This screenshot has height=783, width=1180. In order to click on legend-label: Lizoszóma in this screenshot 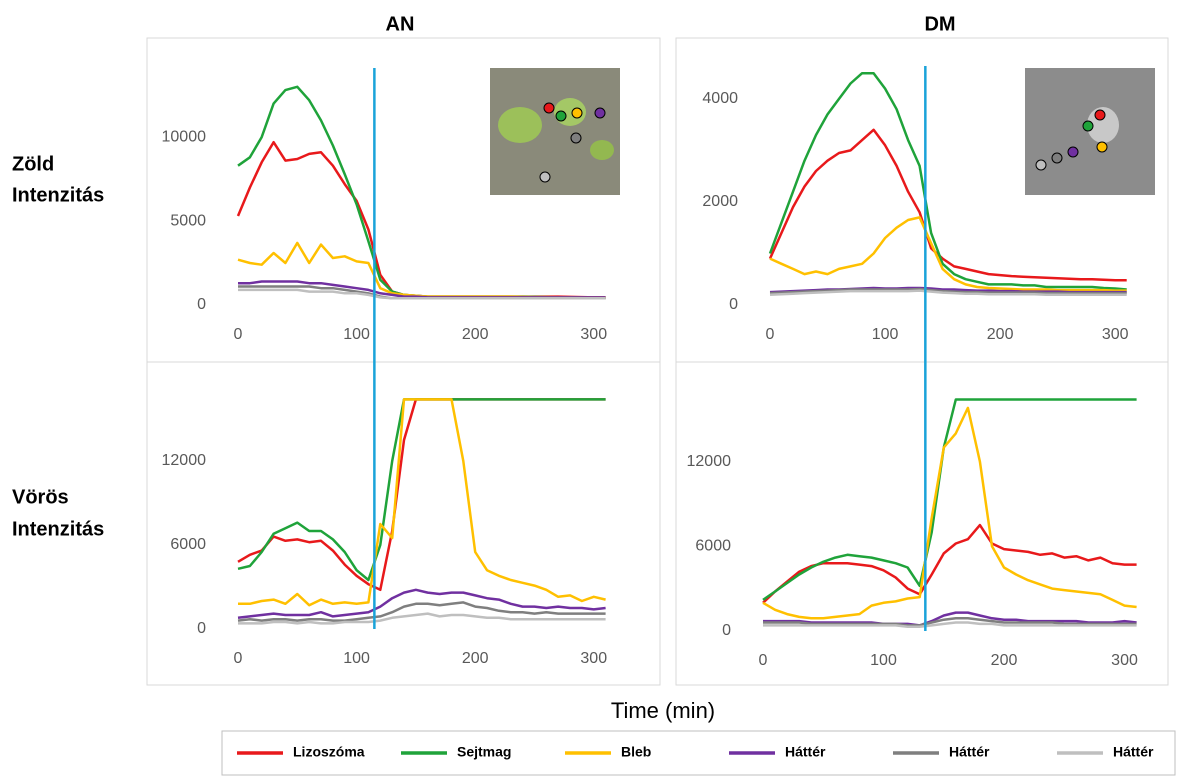, I will do `click(329, 752)`.